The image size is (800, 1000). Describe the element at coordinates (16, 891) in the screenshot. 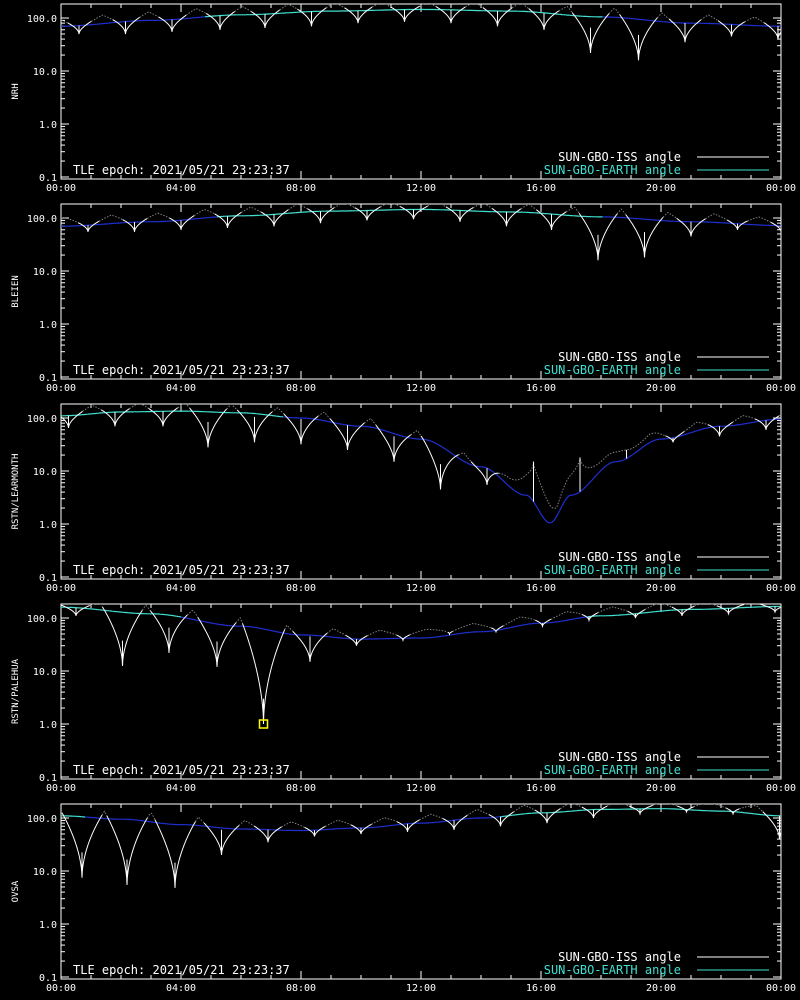

I see `y-axis-label: OVSA` at that location.